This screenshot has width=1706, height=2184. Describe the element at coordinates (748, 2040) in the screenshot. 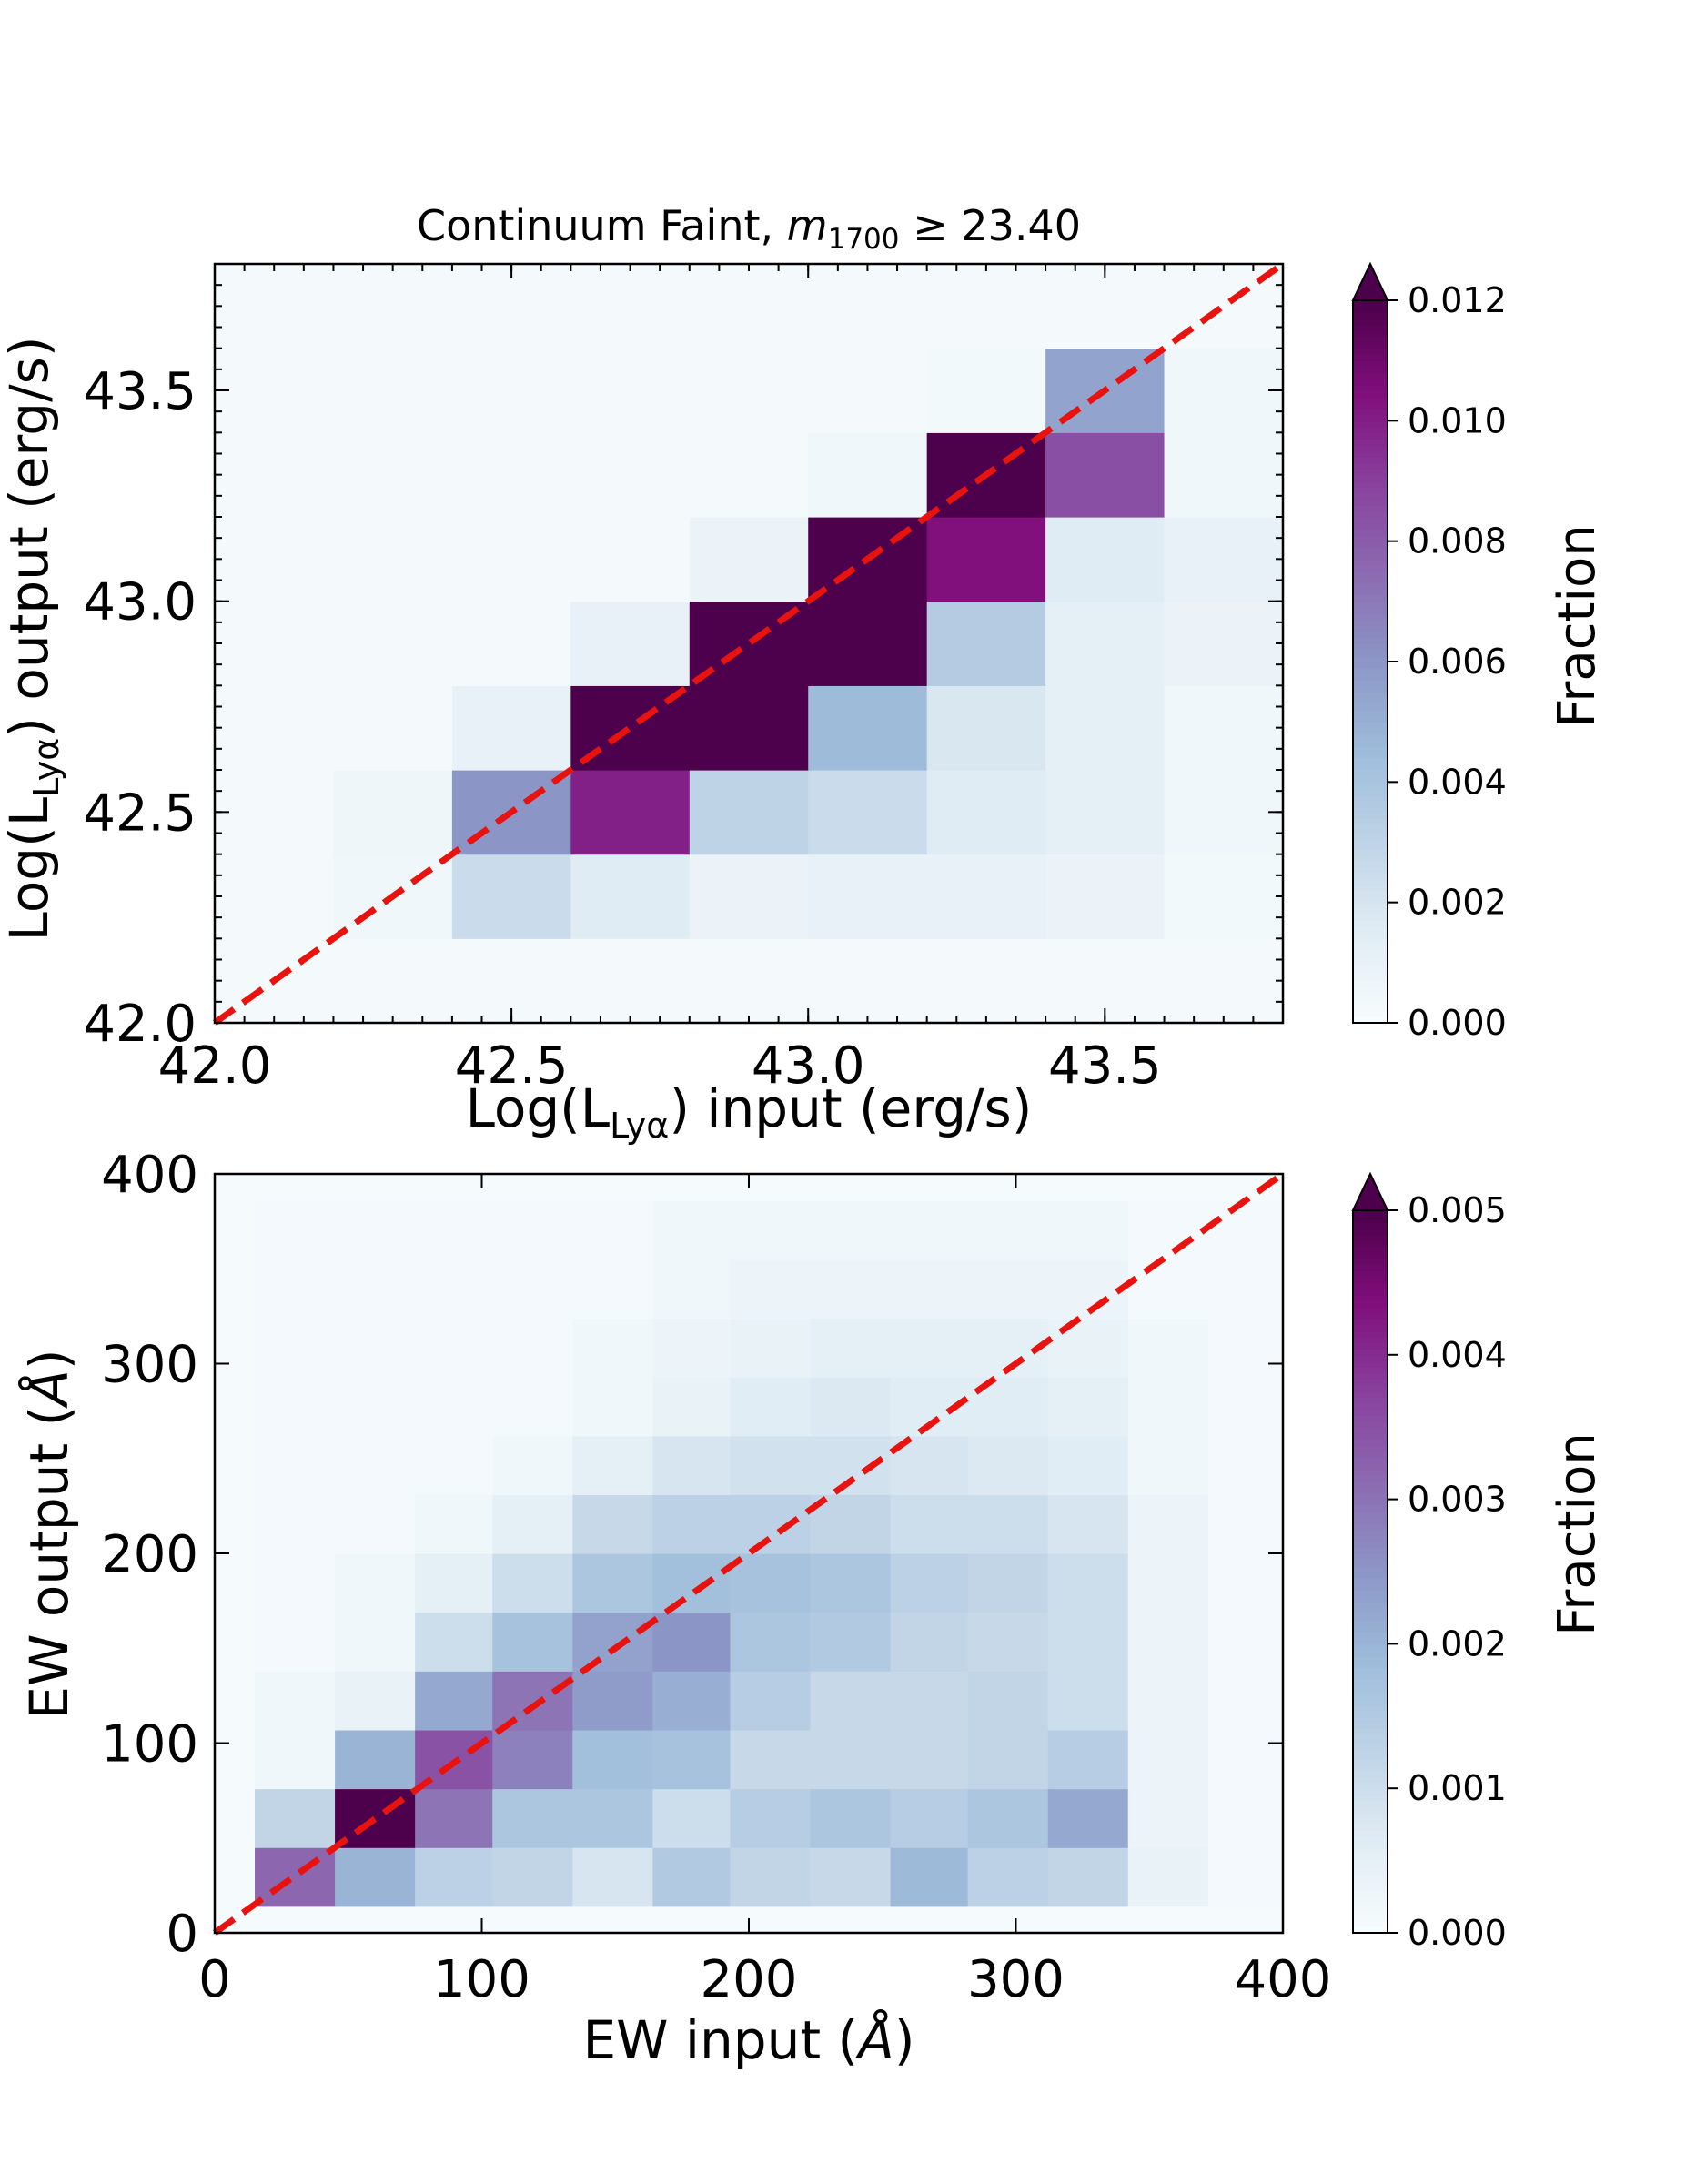

I see `x-axis-label: EW input (Å)` at that location.